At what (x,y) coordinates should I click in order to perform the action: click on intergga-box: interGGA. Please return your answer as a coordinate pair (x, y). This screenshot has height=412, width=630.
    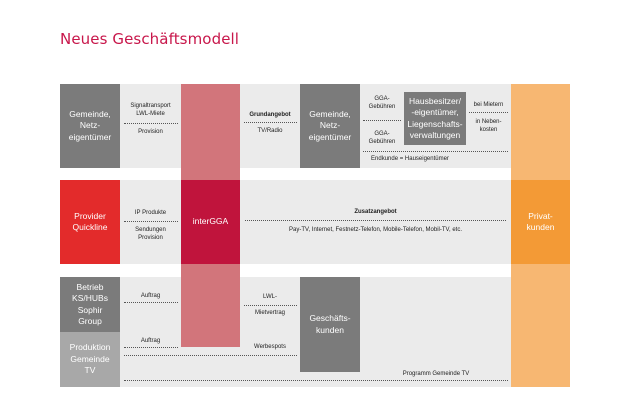
    Looking at the image, I should click on (210, 222).